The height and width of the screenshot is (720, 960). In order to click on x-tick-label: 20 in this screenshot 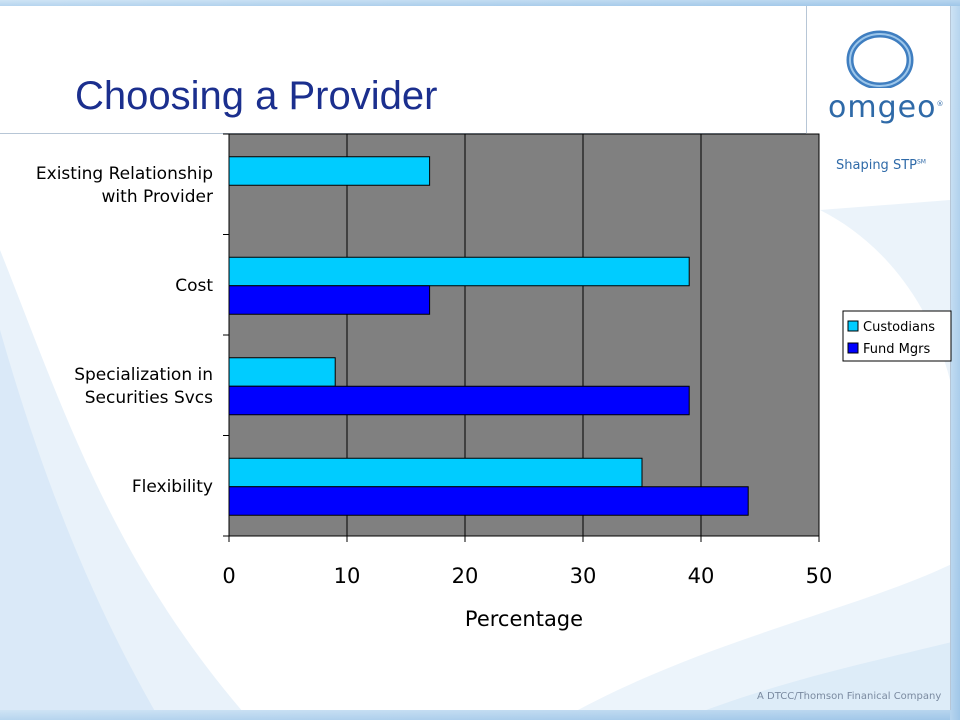, I will do `click(465, 576)`.